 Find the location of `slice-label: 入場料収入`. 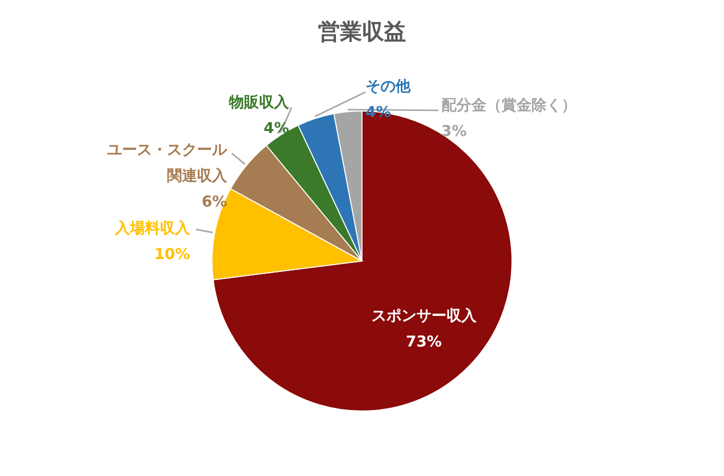

slice-label: 入場料収入 is located at coordinates (153, 228).